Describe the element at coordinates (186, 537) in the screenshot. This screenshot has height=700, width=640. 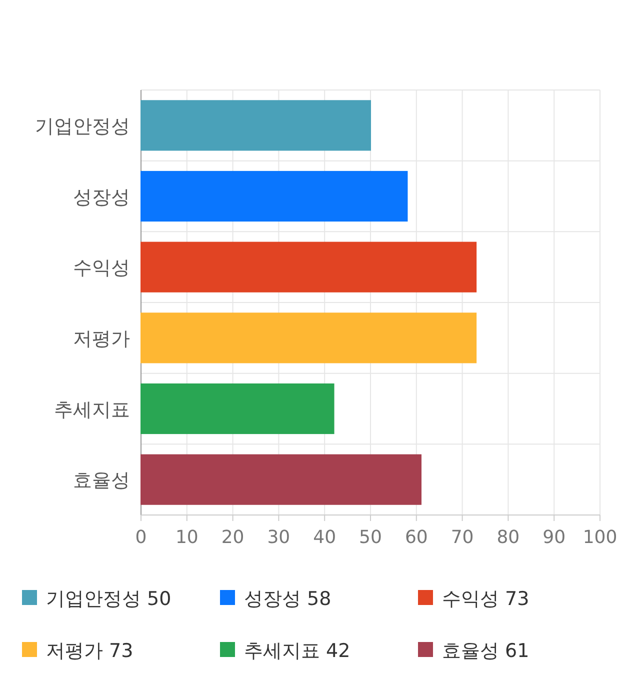
I see `x-tick-label: 10` at that location.